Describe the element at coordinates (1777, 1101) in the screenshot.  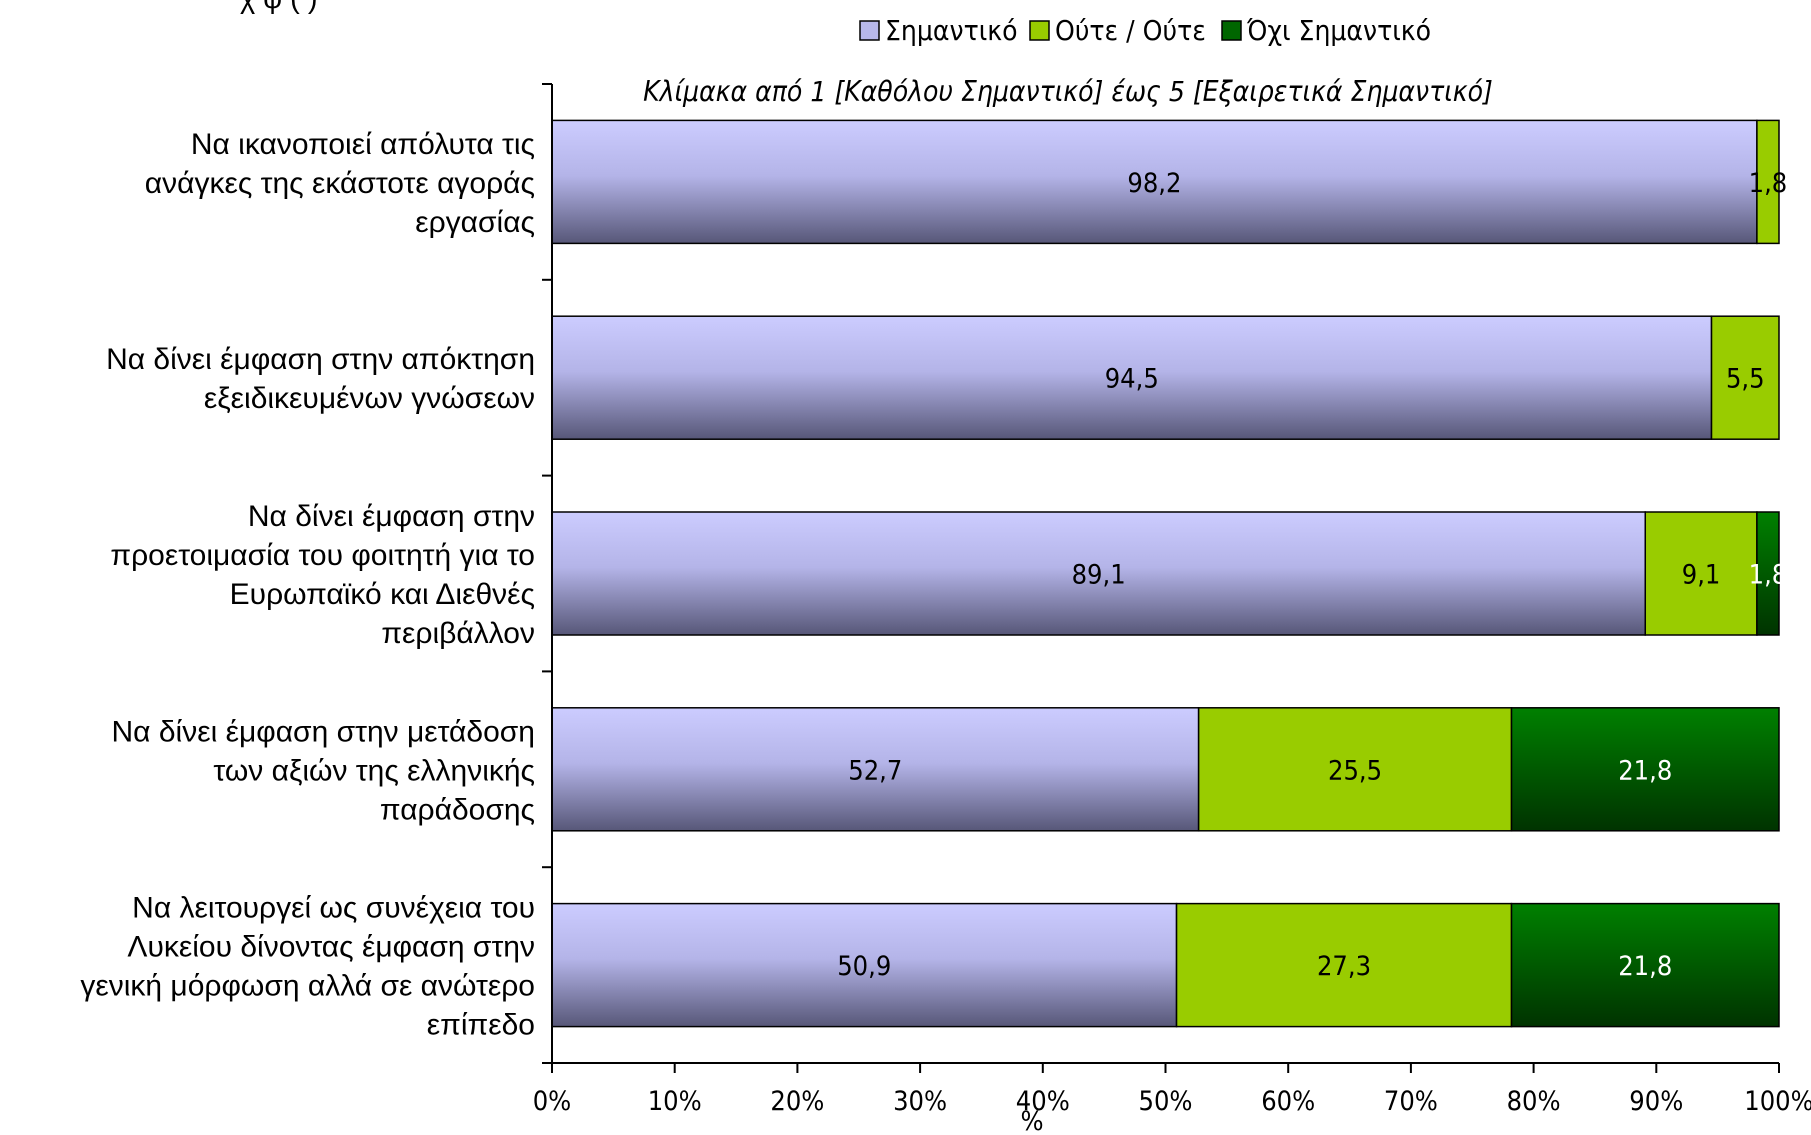
I see `x-tick-label: 100%` at that location.